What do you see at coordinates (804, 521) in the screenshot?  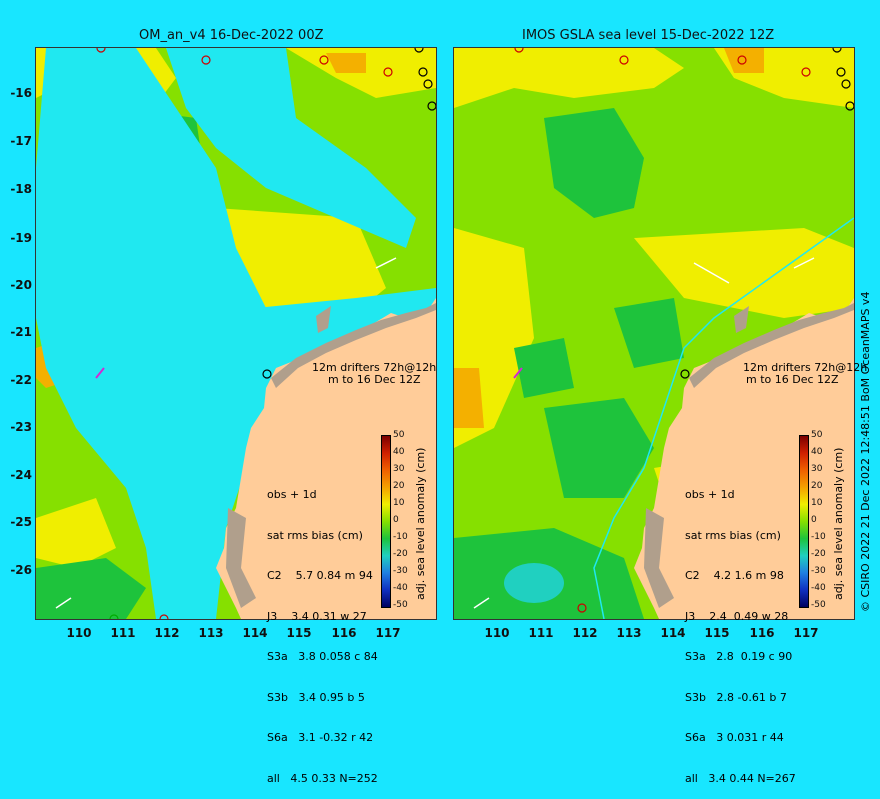 I see `right-colorbar` at bounding box center [804, 521].